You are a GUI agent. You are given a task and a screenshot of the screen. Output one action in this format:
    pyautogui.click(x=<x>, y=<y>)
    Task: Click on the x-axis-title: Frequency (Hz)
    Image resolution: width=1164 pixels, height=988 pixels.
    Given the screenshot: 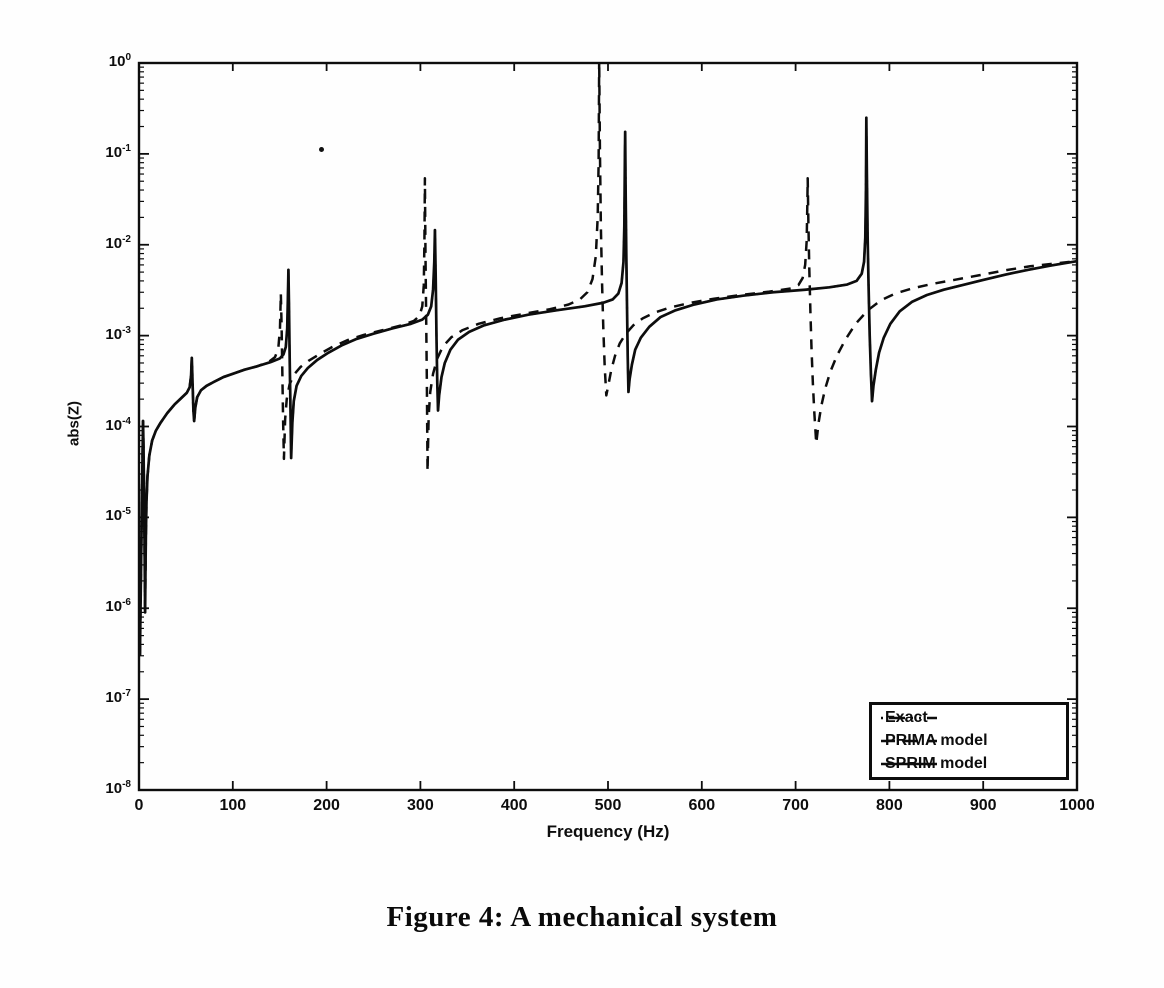 What is the action you would take?
    pyautogui.click(x=608, y=831)
    